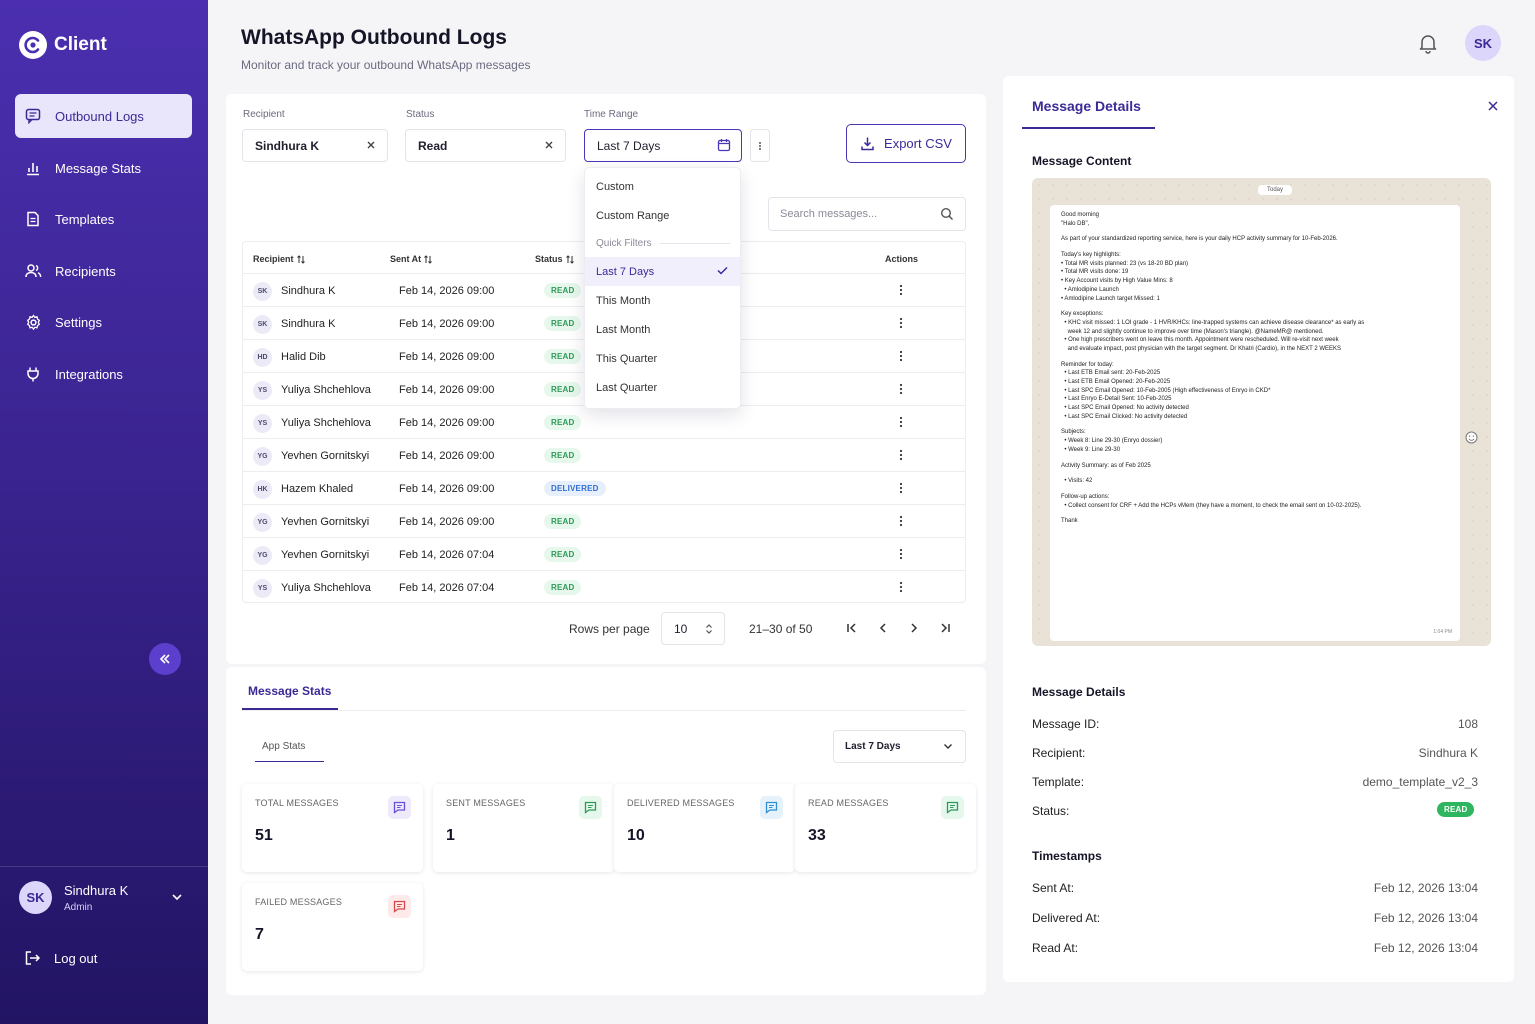  I want to click on delivered-at-label: Delivered At:, so click(1066, 918).